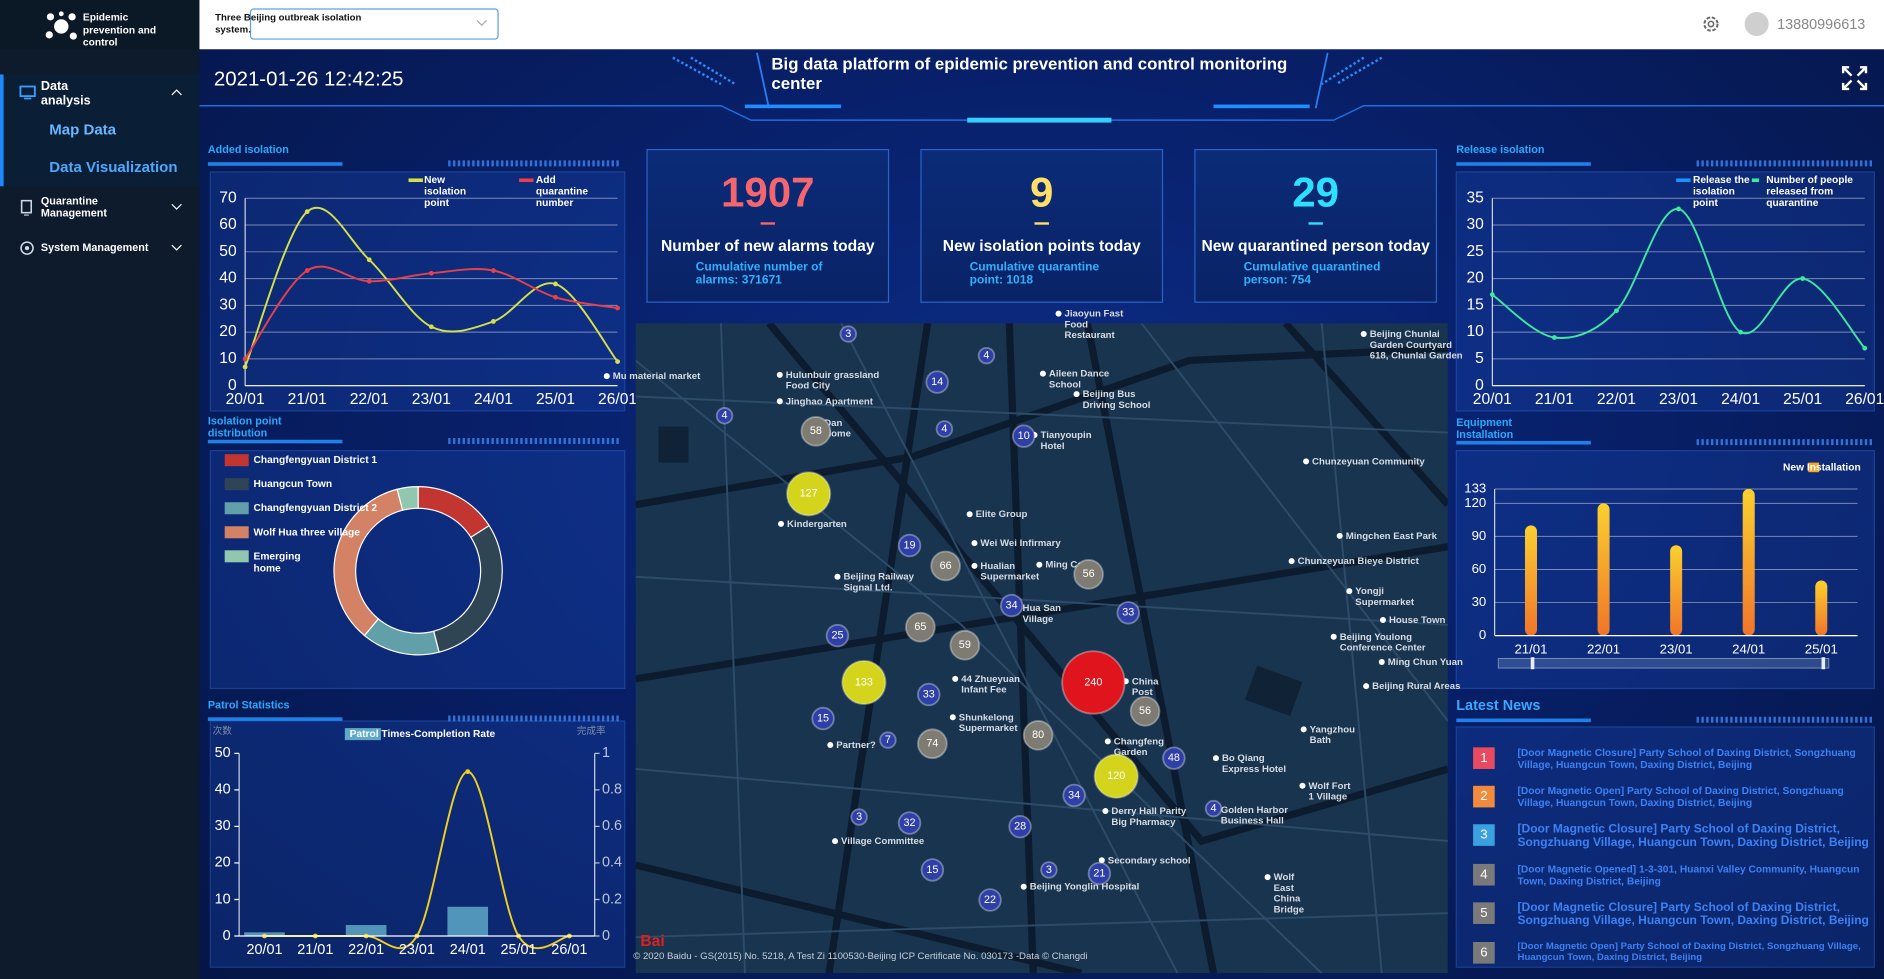 The height and width of the screenshot is (979, 1884). I want to click on menu-open-block, so click(100, 130).